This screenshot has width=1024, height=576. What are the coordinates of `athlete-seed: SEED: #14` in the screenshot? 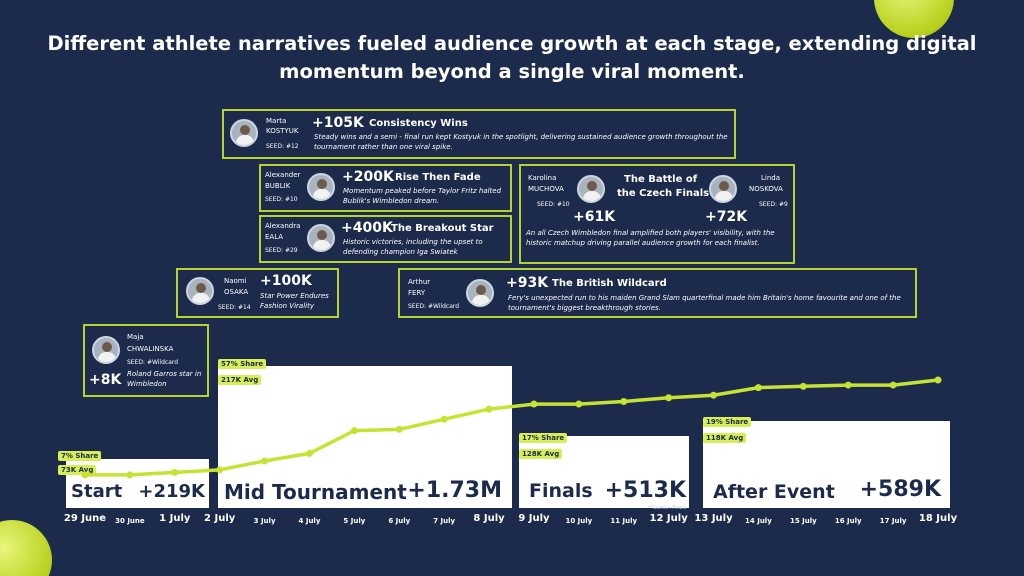 It's located at (234, 307).